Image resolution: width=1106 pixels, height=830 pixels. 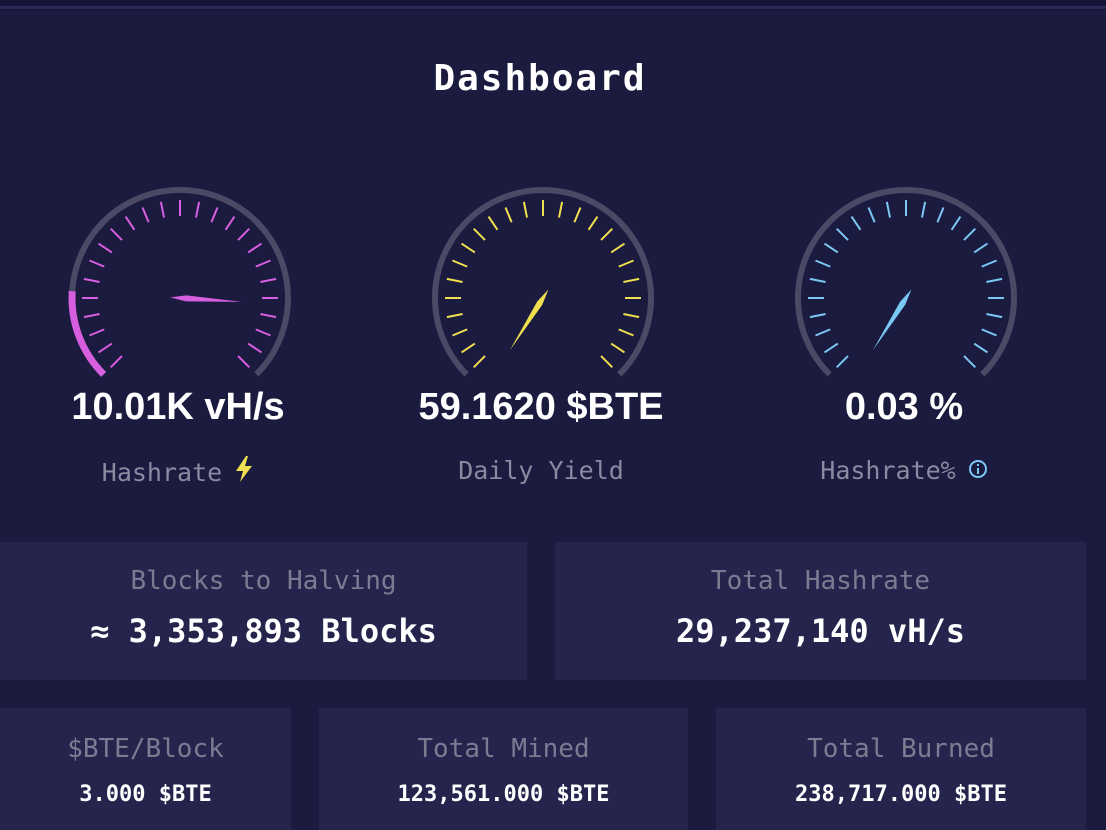 I want to click on total-burned-value: 238,717.000 $BTE, so click(x=901, y=794).